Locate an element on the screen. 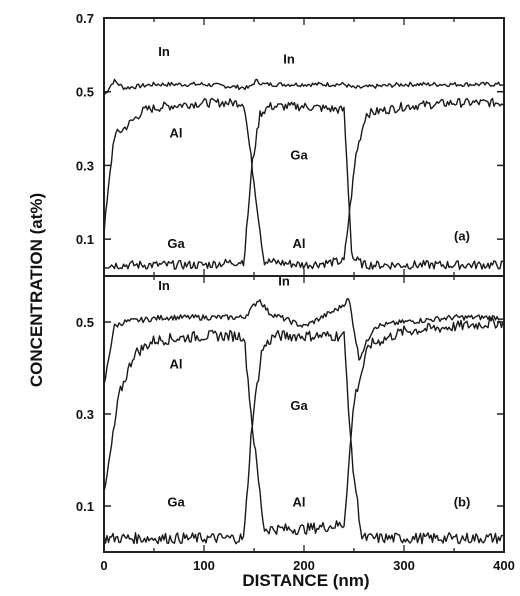  x-axis-title: DISTANCE (nm) is located at coordinates (305, 580).